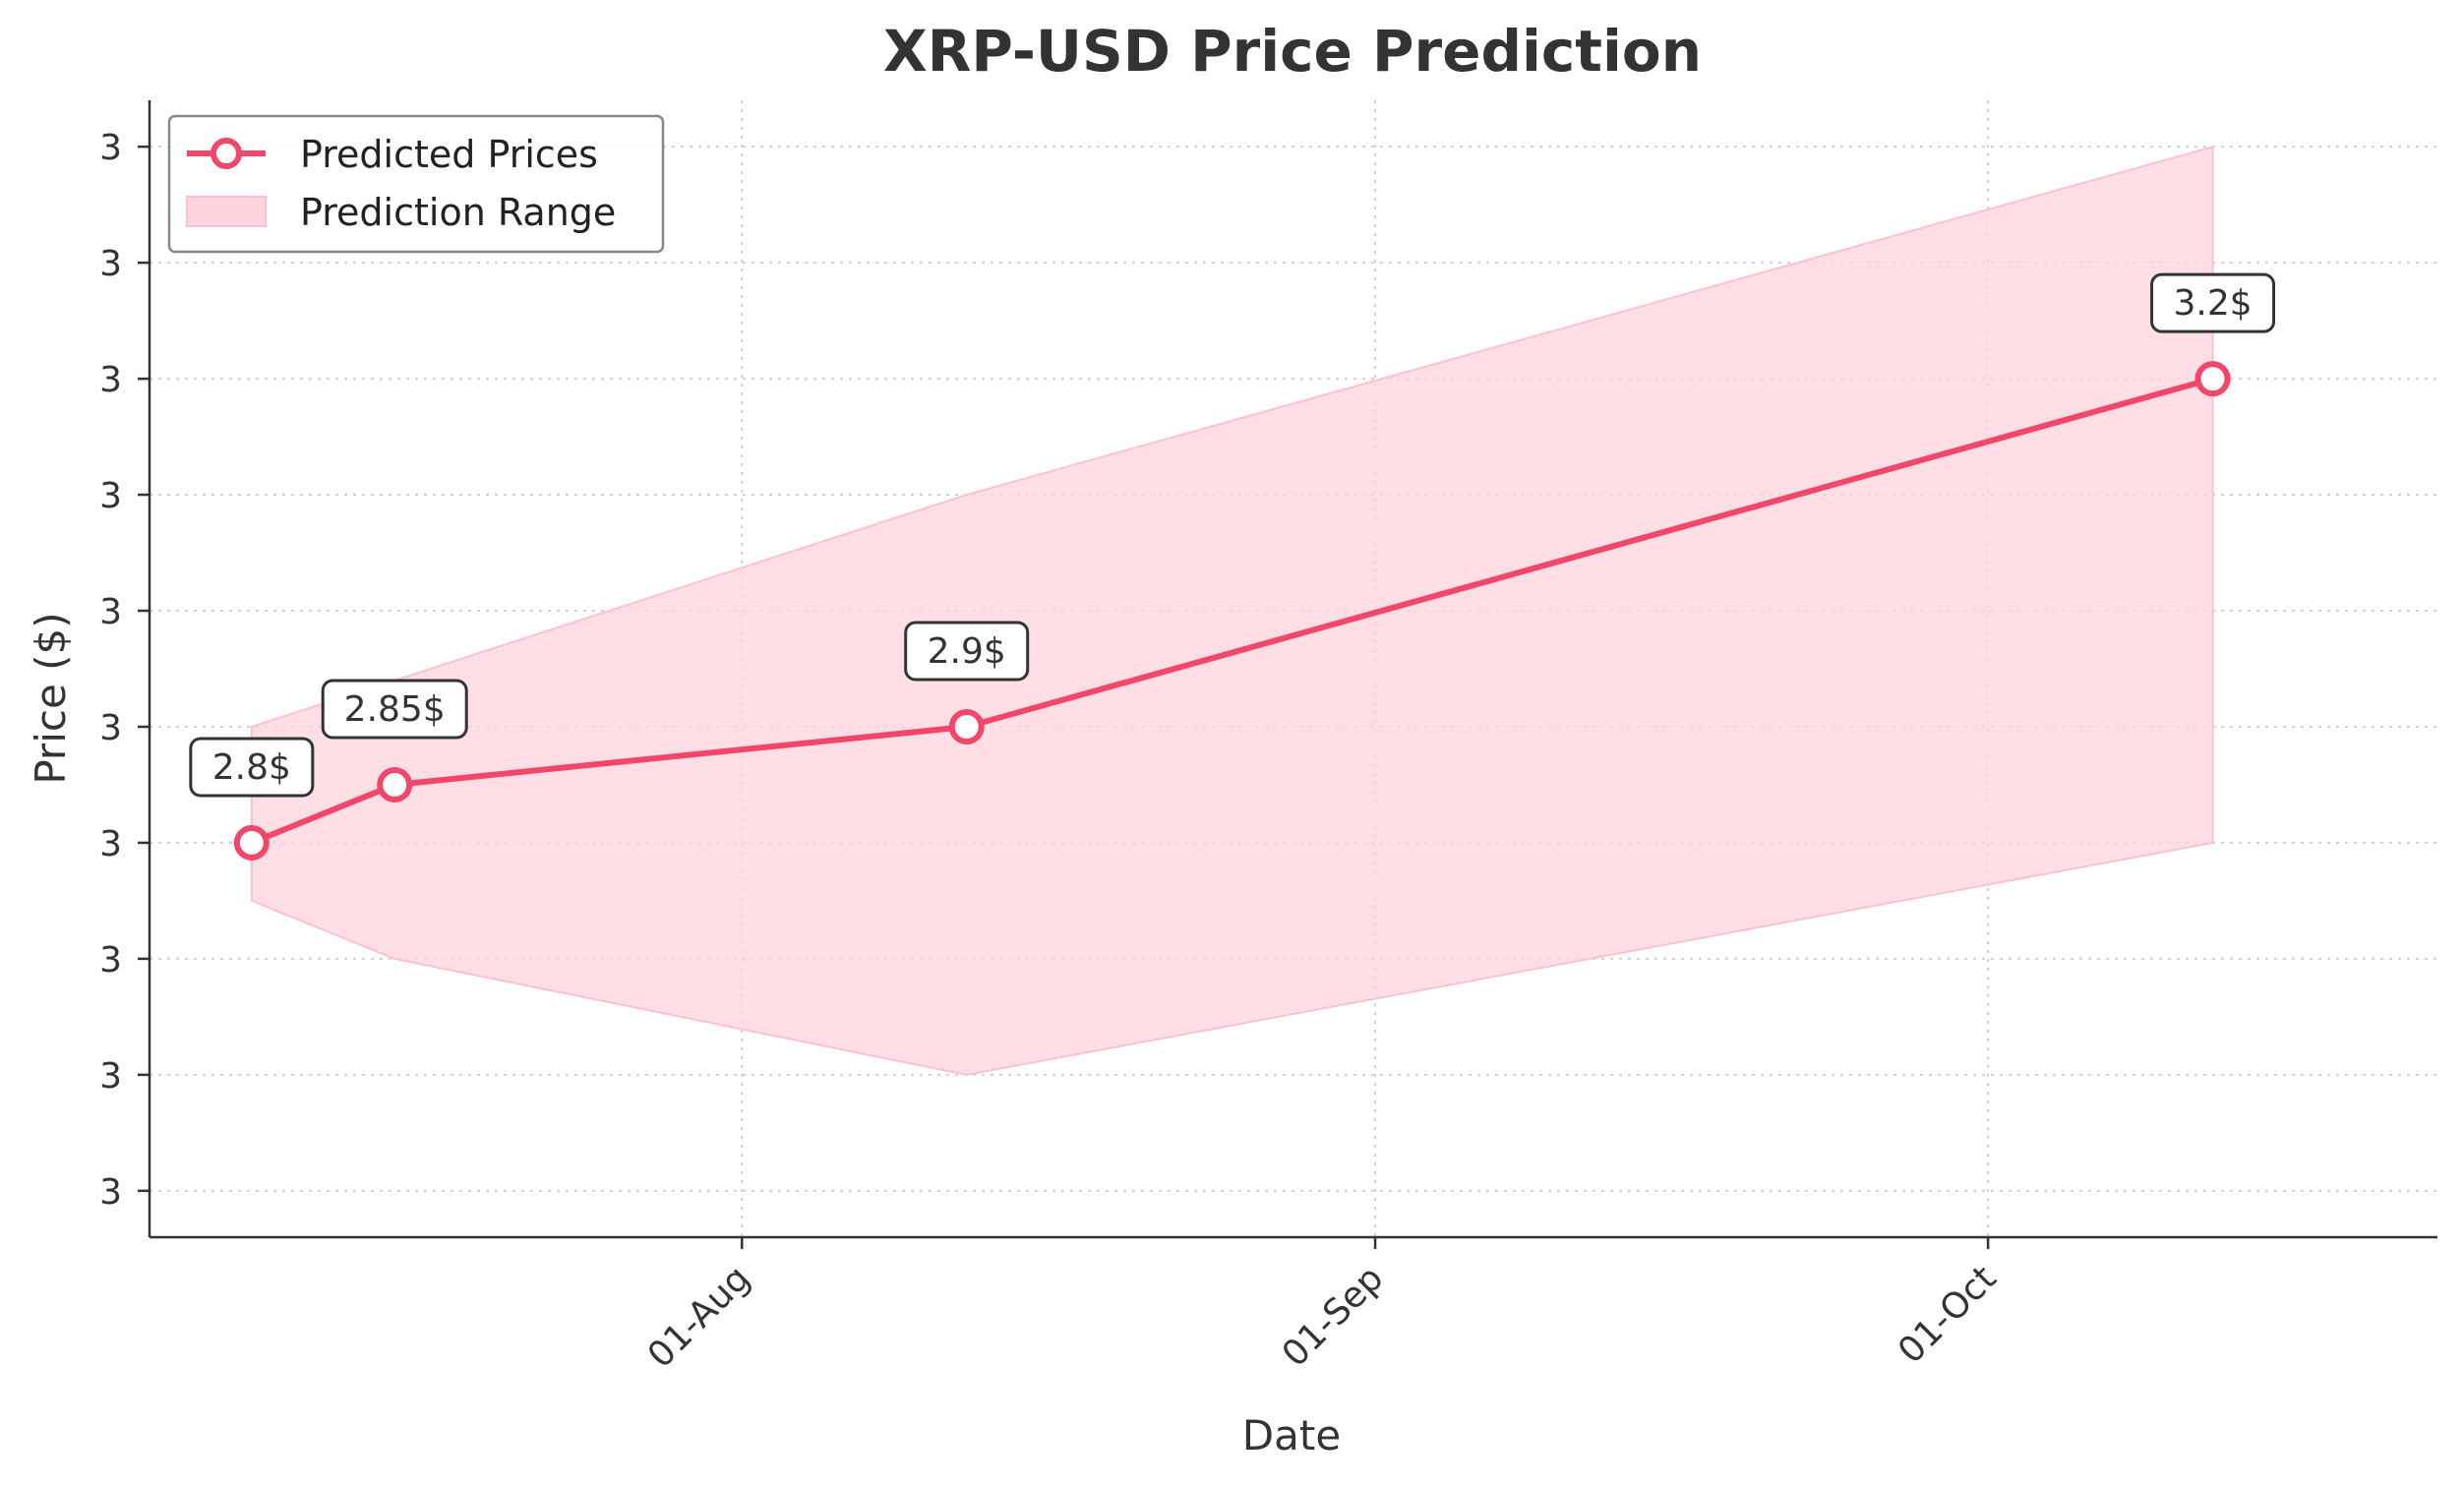 The image size is (2464, 1488). I want to click on annotation-label: 2.9$, so click(967, 651).